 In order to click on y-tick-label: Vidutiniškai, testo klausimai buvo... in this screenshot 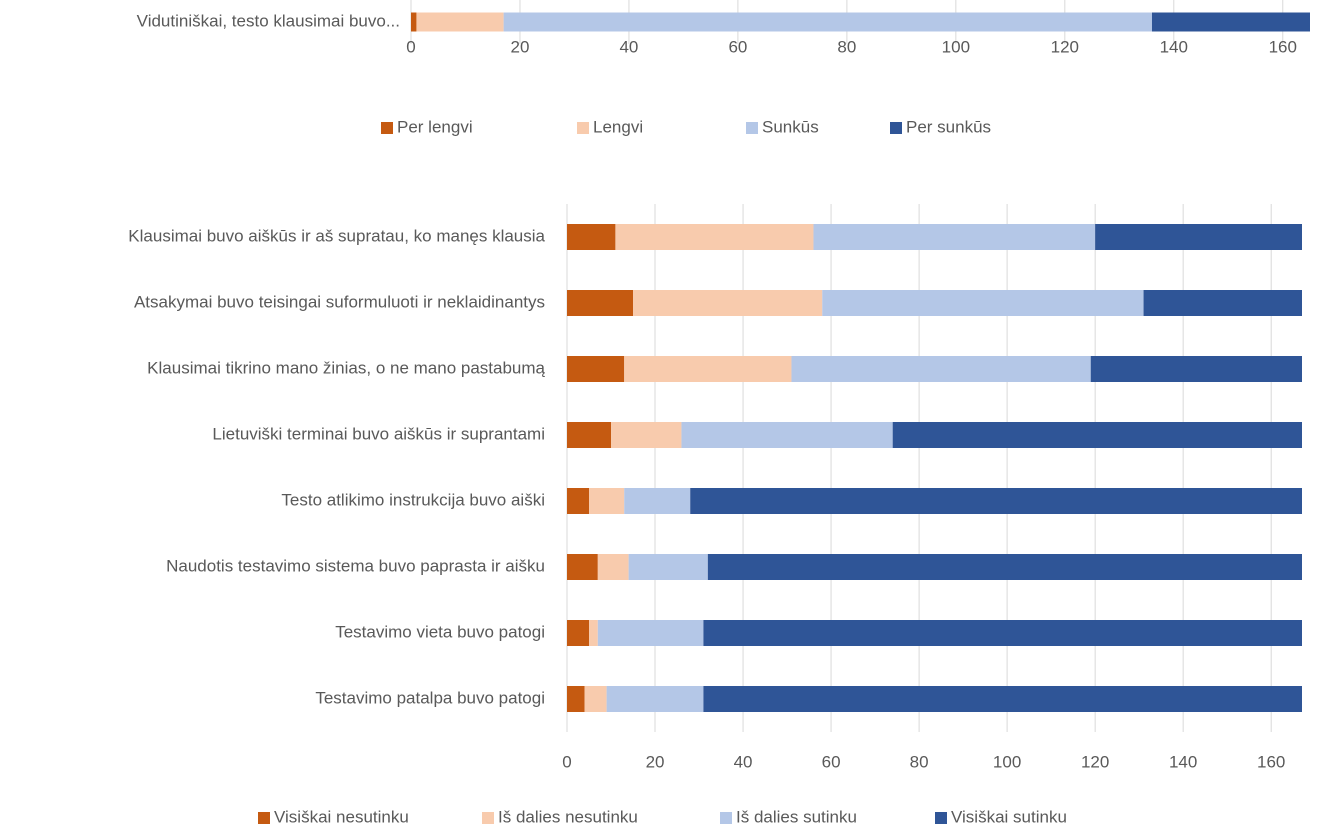, I will do `click(268, 20)`.